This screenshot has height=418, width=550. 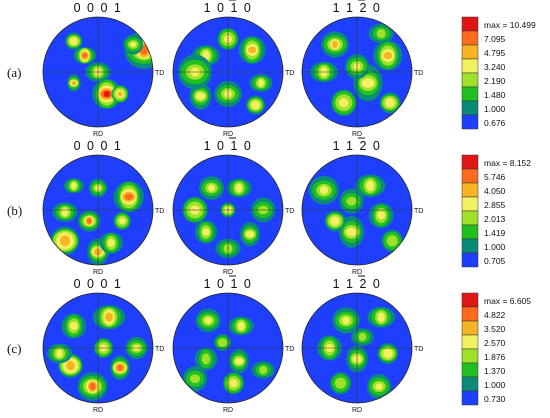 I want to click on legend-value: 2.013, so click(x=495, y=219).